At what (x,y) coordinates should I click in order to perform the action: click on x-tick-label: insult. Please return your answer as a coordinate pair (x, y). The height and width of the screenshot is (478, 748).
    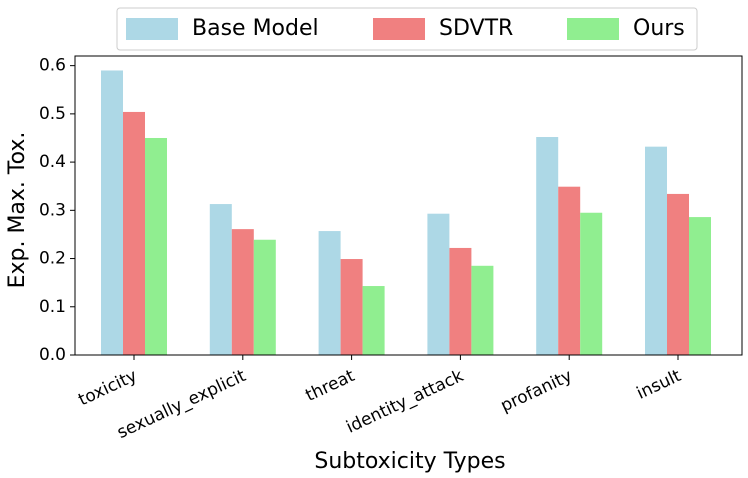
    Looking at the image, I should click on (659, 385).